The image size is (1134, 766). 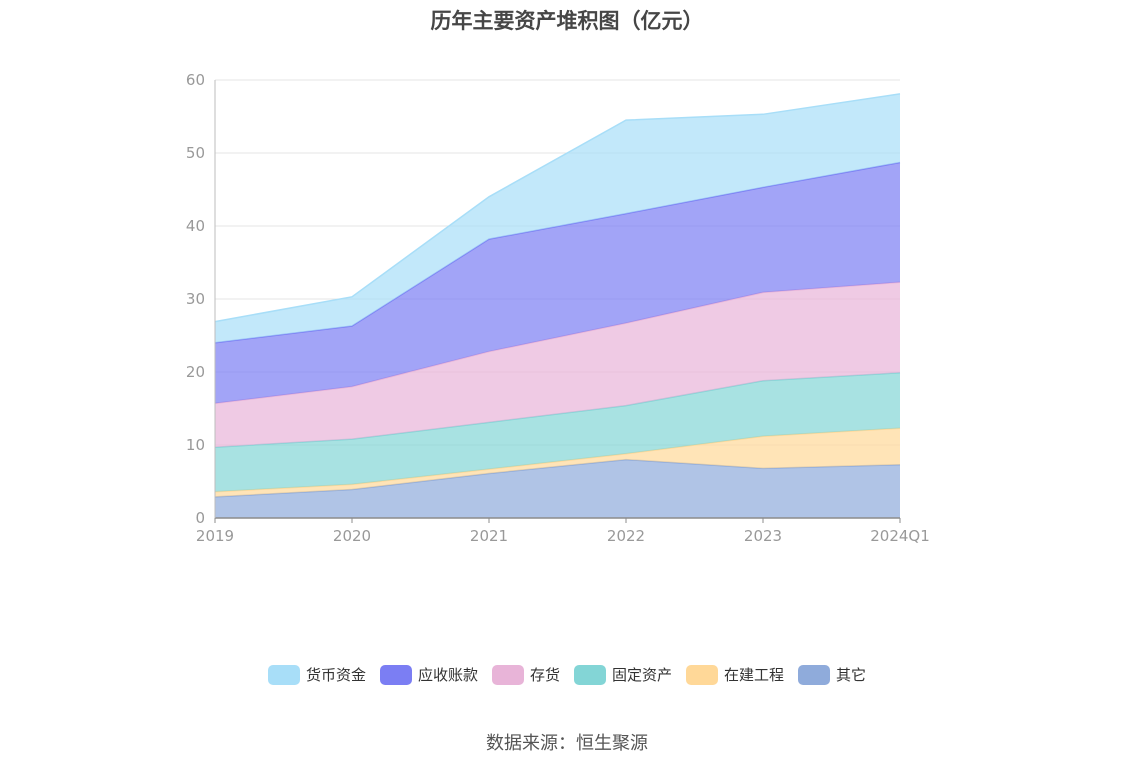 What do you see at coordinates (851, 675) in the screenshot?
I see `legend-label: 其它` at bounding box center [851, 675].